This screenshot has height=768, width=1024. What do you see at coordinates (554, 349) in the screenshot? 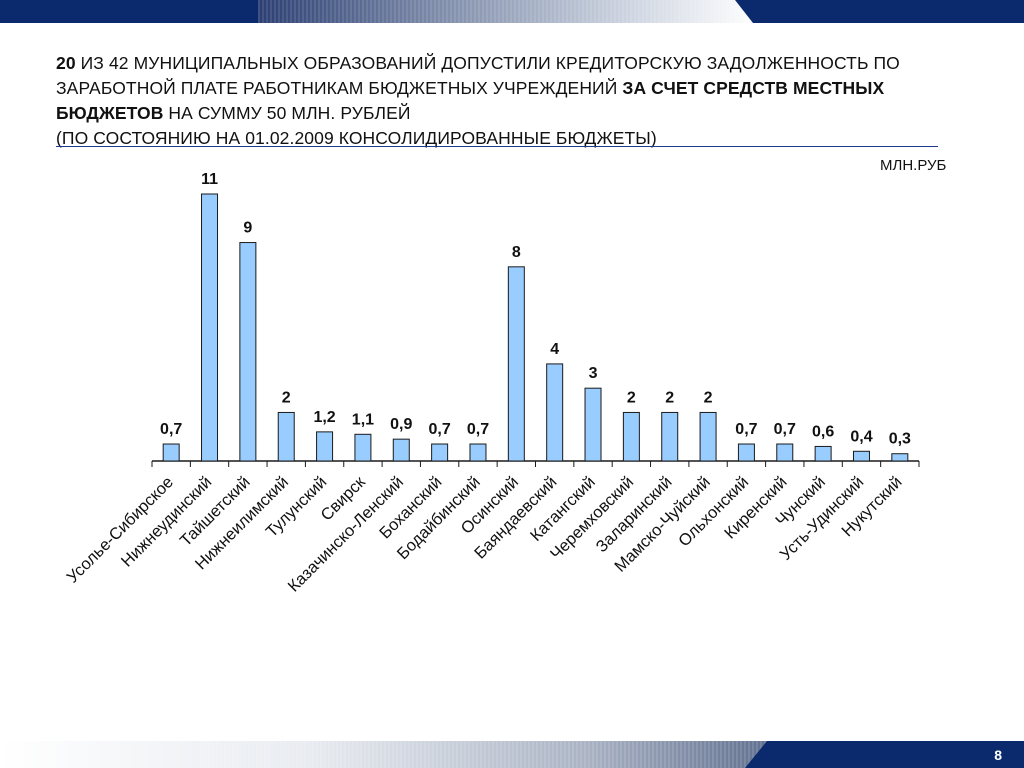
I see `data-label: 4` at bounding box center [554, 349].